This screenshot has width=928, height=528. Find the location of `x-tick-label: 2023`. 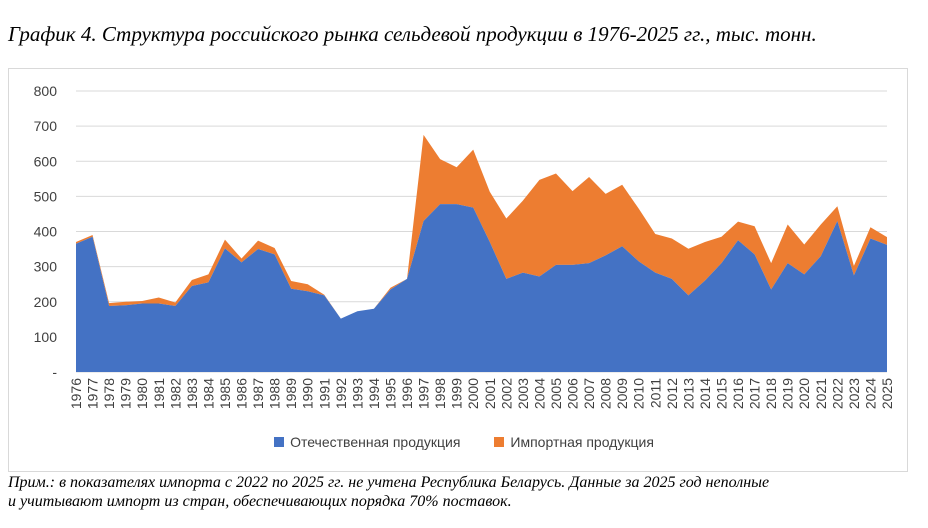

x-tick-label: 2023 is located at coordinates (854, 393).